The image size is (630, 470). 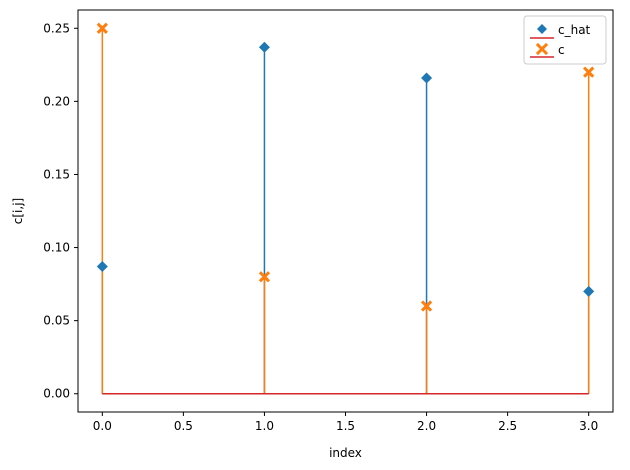 What do you see at coordinates (56, 174) in the screenshot?
I see `y-tick-label: 0.15` at bounding box center [56, 174].